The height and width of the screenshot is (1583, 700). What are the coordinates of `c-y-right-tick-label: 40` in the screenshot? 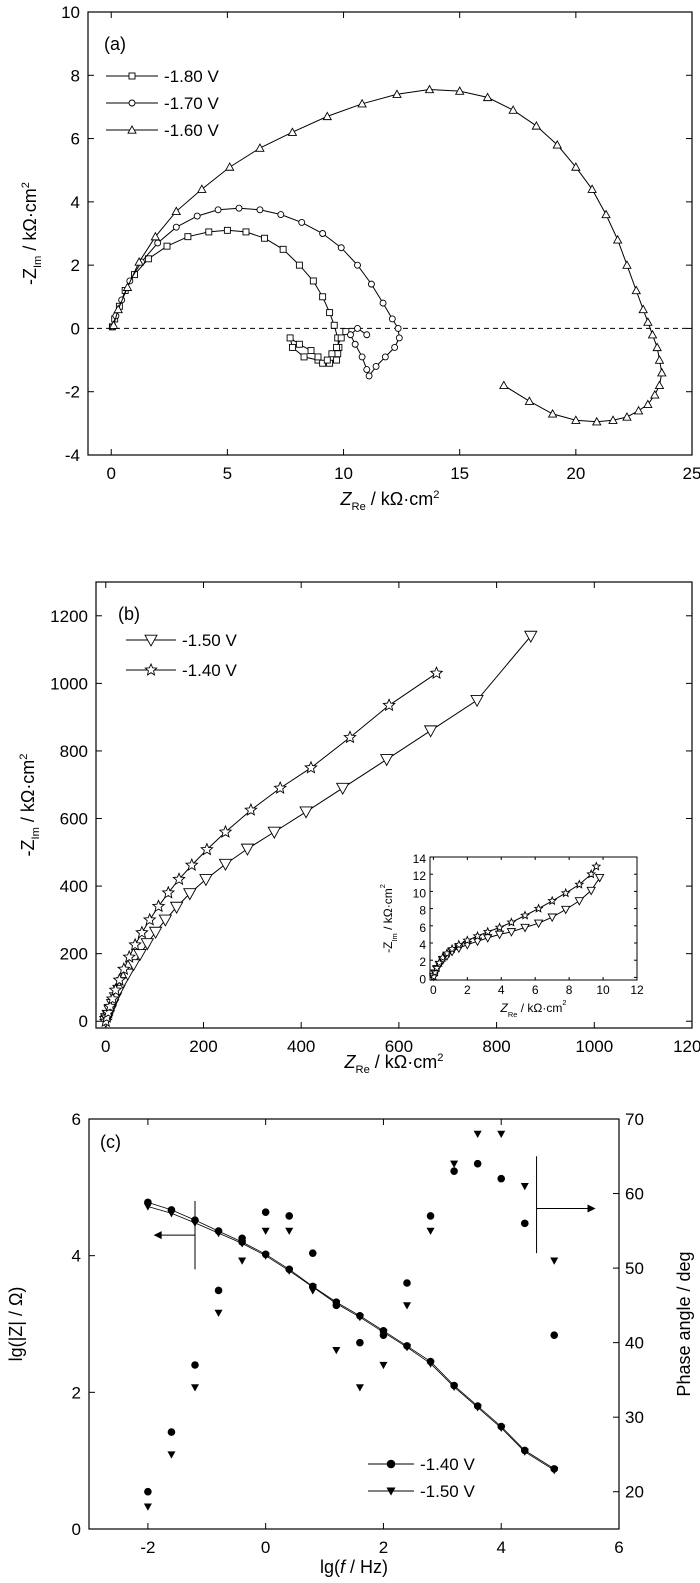 It's located at (634, 1343).